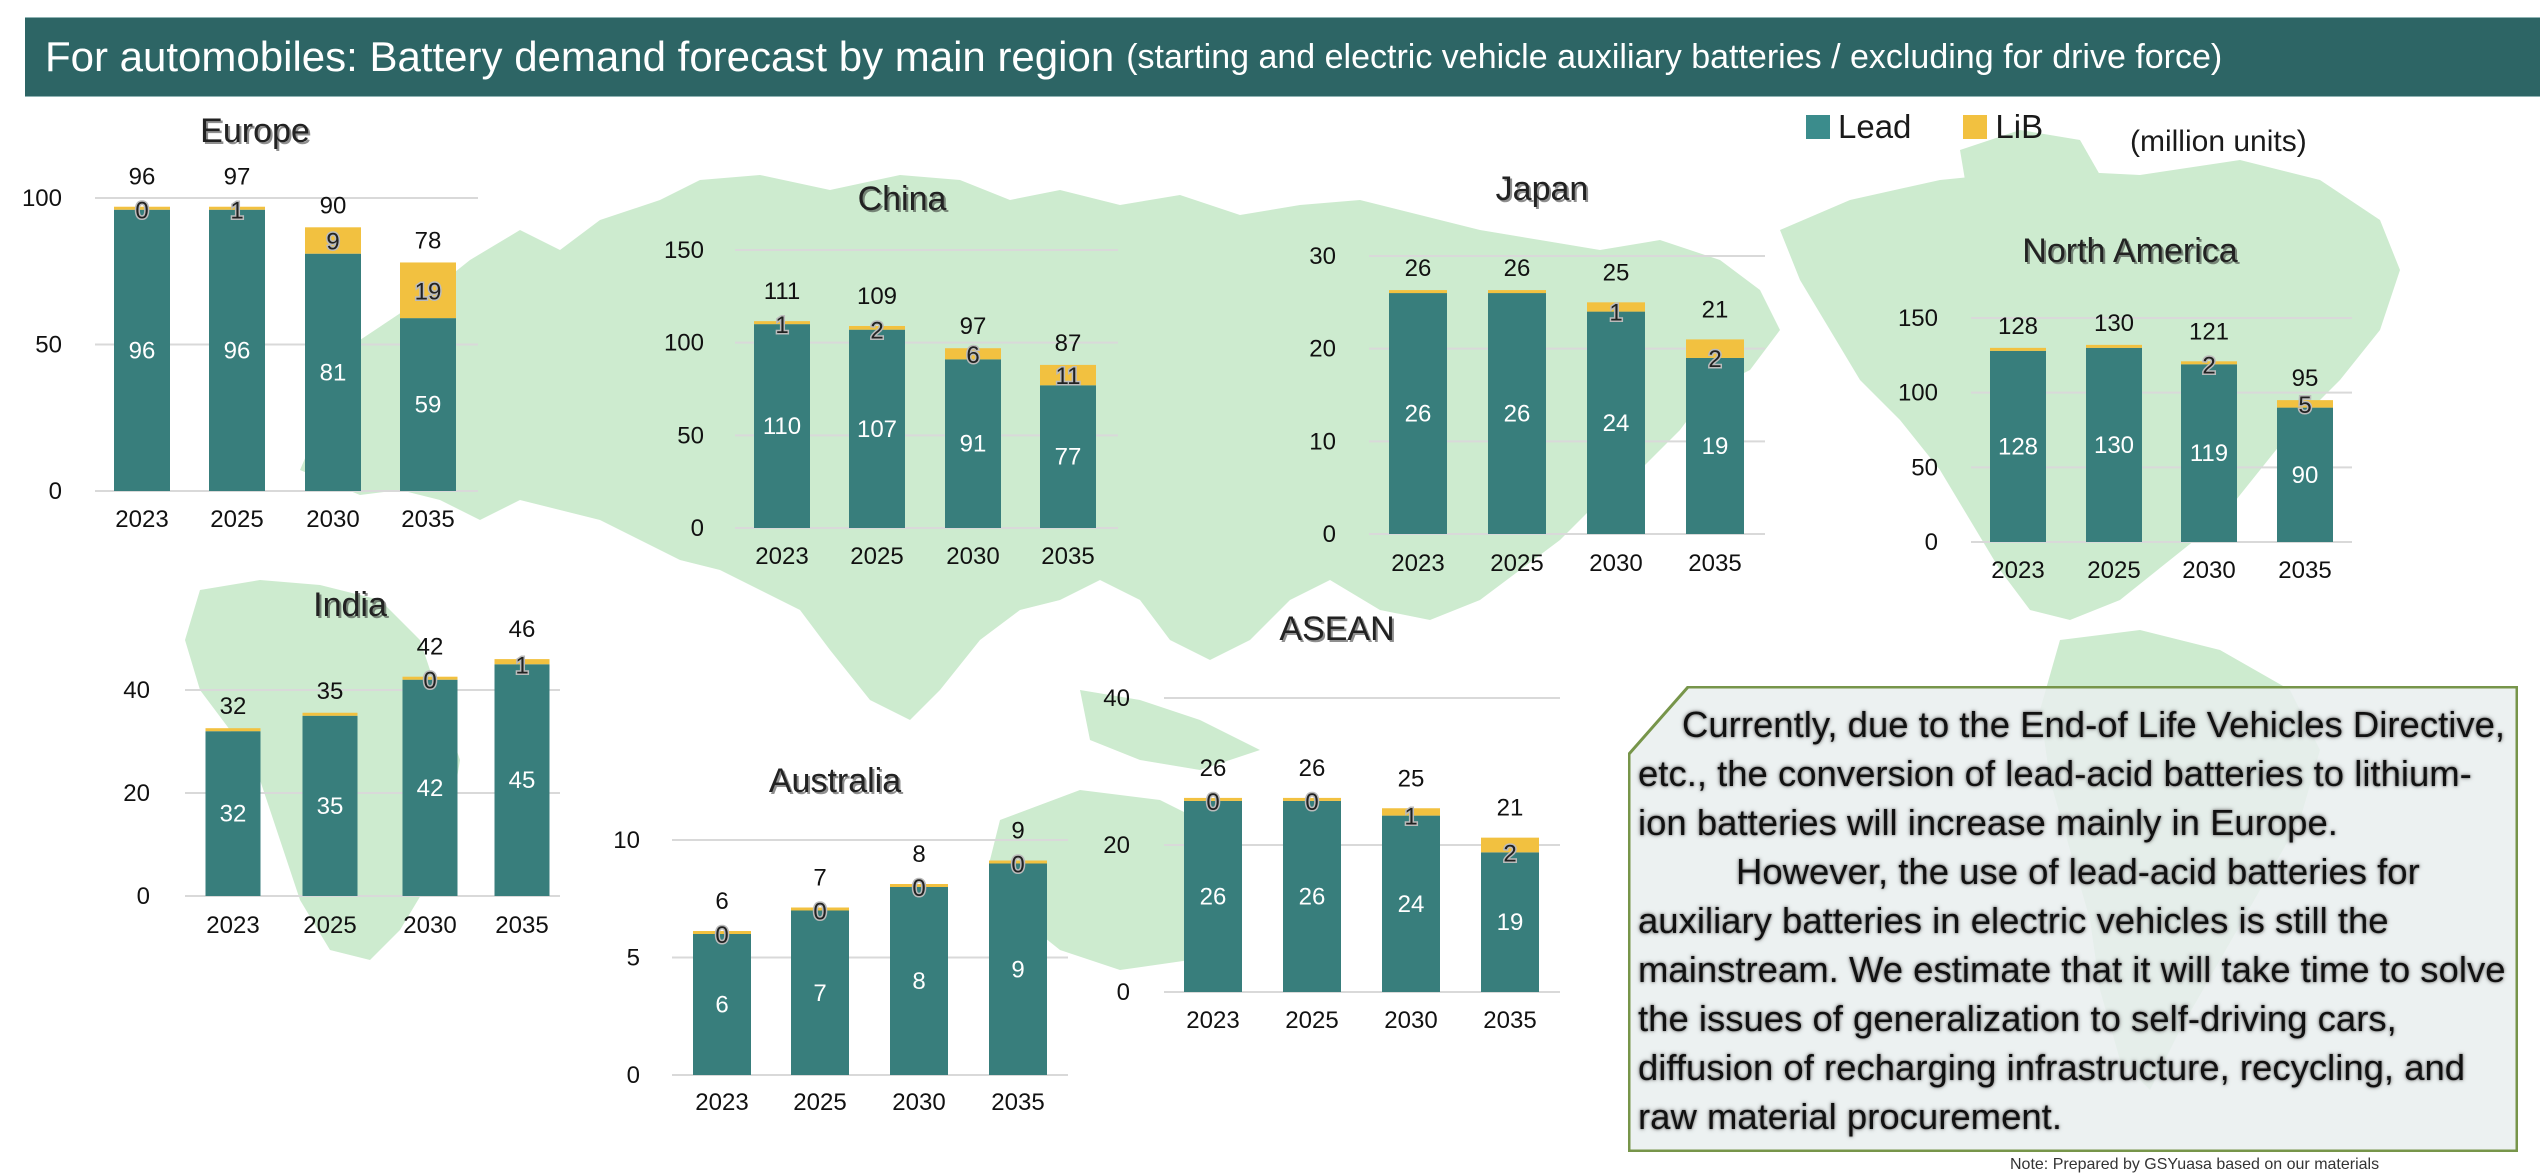  Describe the element at coordinates (633, 958) in the screenshot. I see `y-tick-label: 5` at that location.